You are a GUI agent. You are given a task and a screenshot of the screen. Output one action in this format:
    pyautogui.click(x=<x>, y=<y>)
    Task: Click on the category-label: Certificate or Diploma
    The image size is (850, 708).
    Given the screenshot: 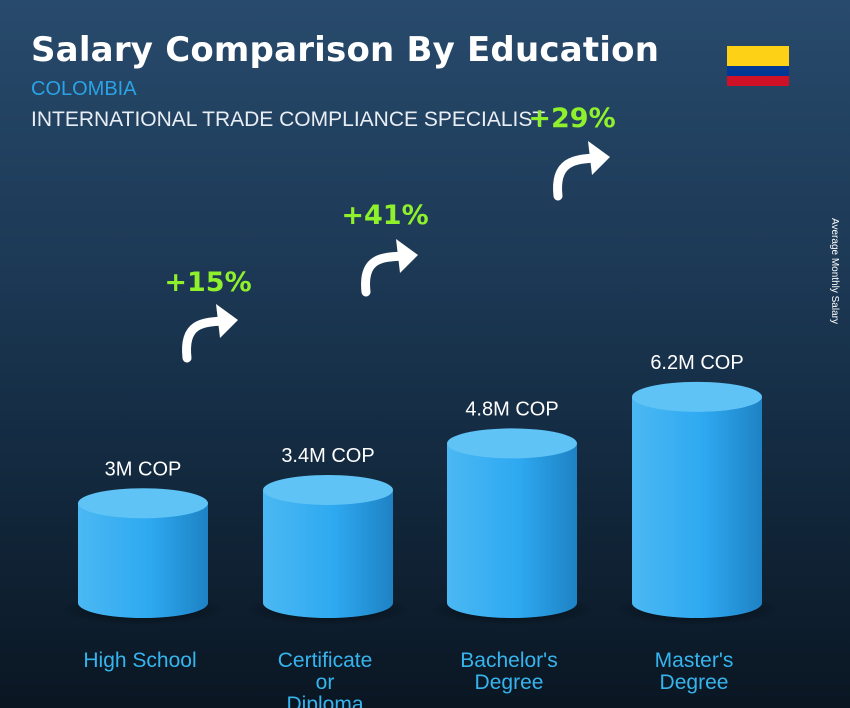 What is the action you would take?
    pyautogui.click(x=325, y=678)
    